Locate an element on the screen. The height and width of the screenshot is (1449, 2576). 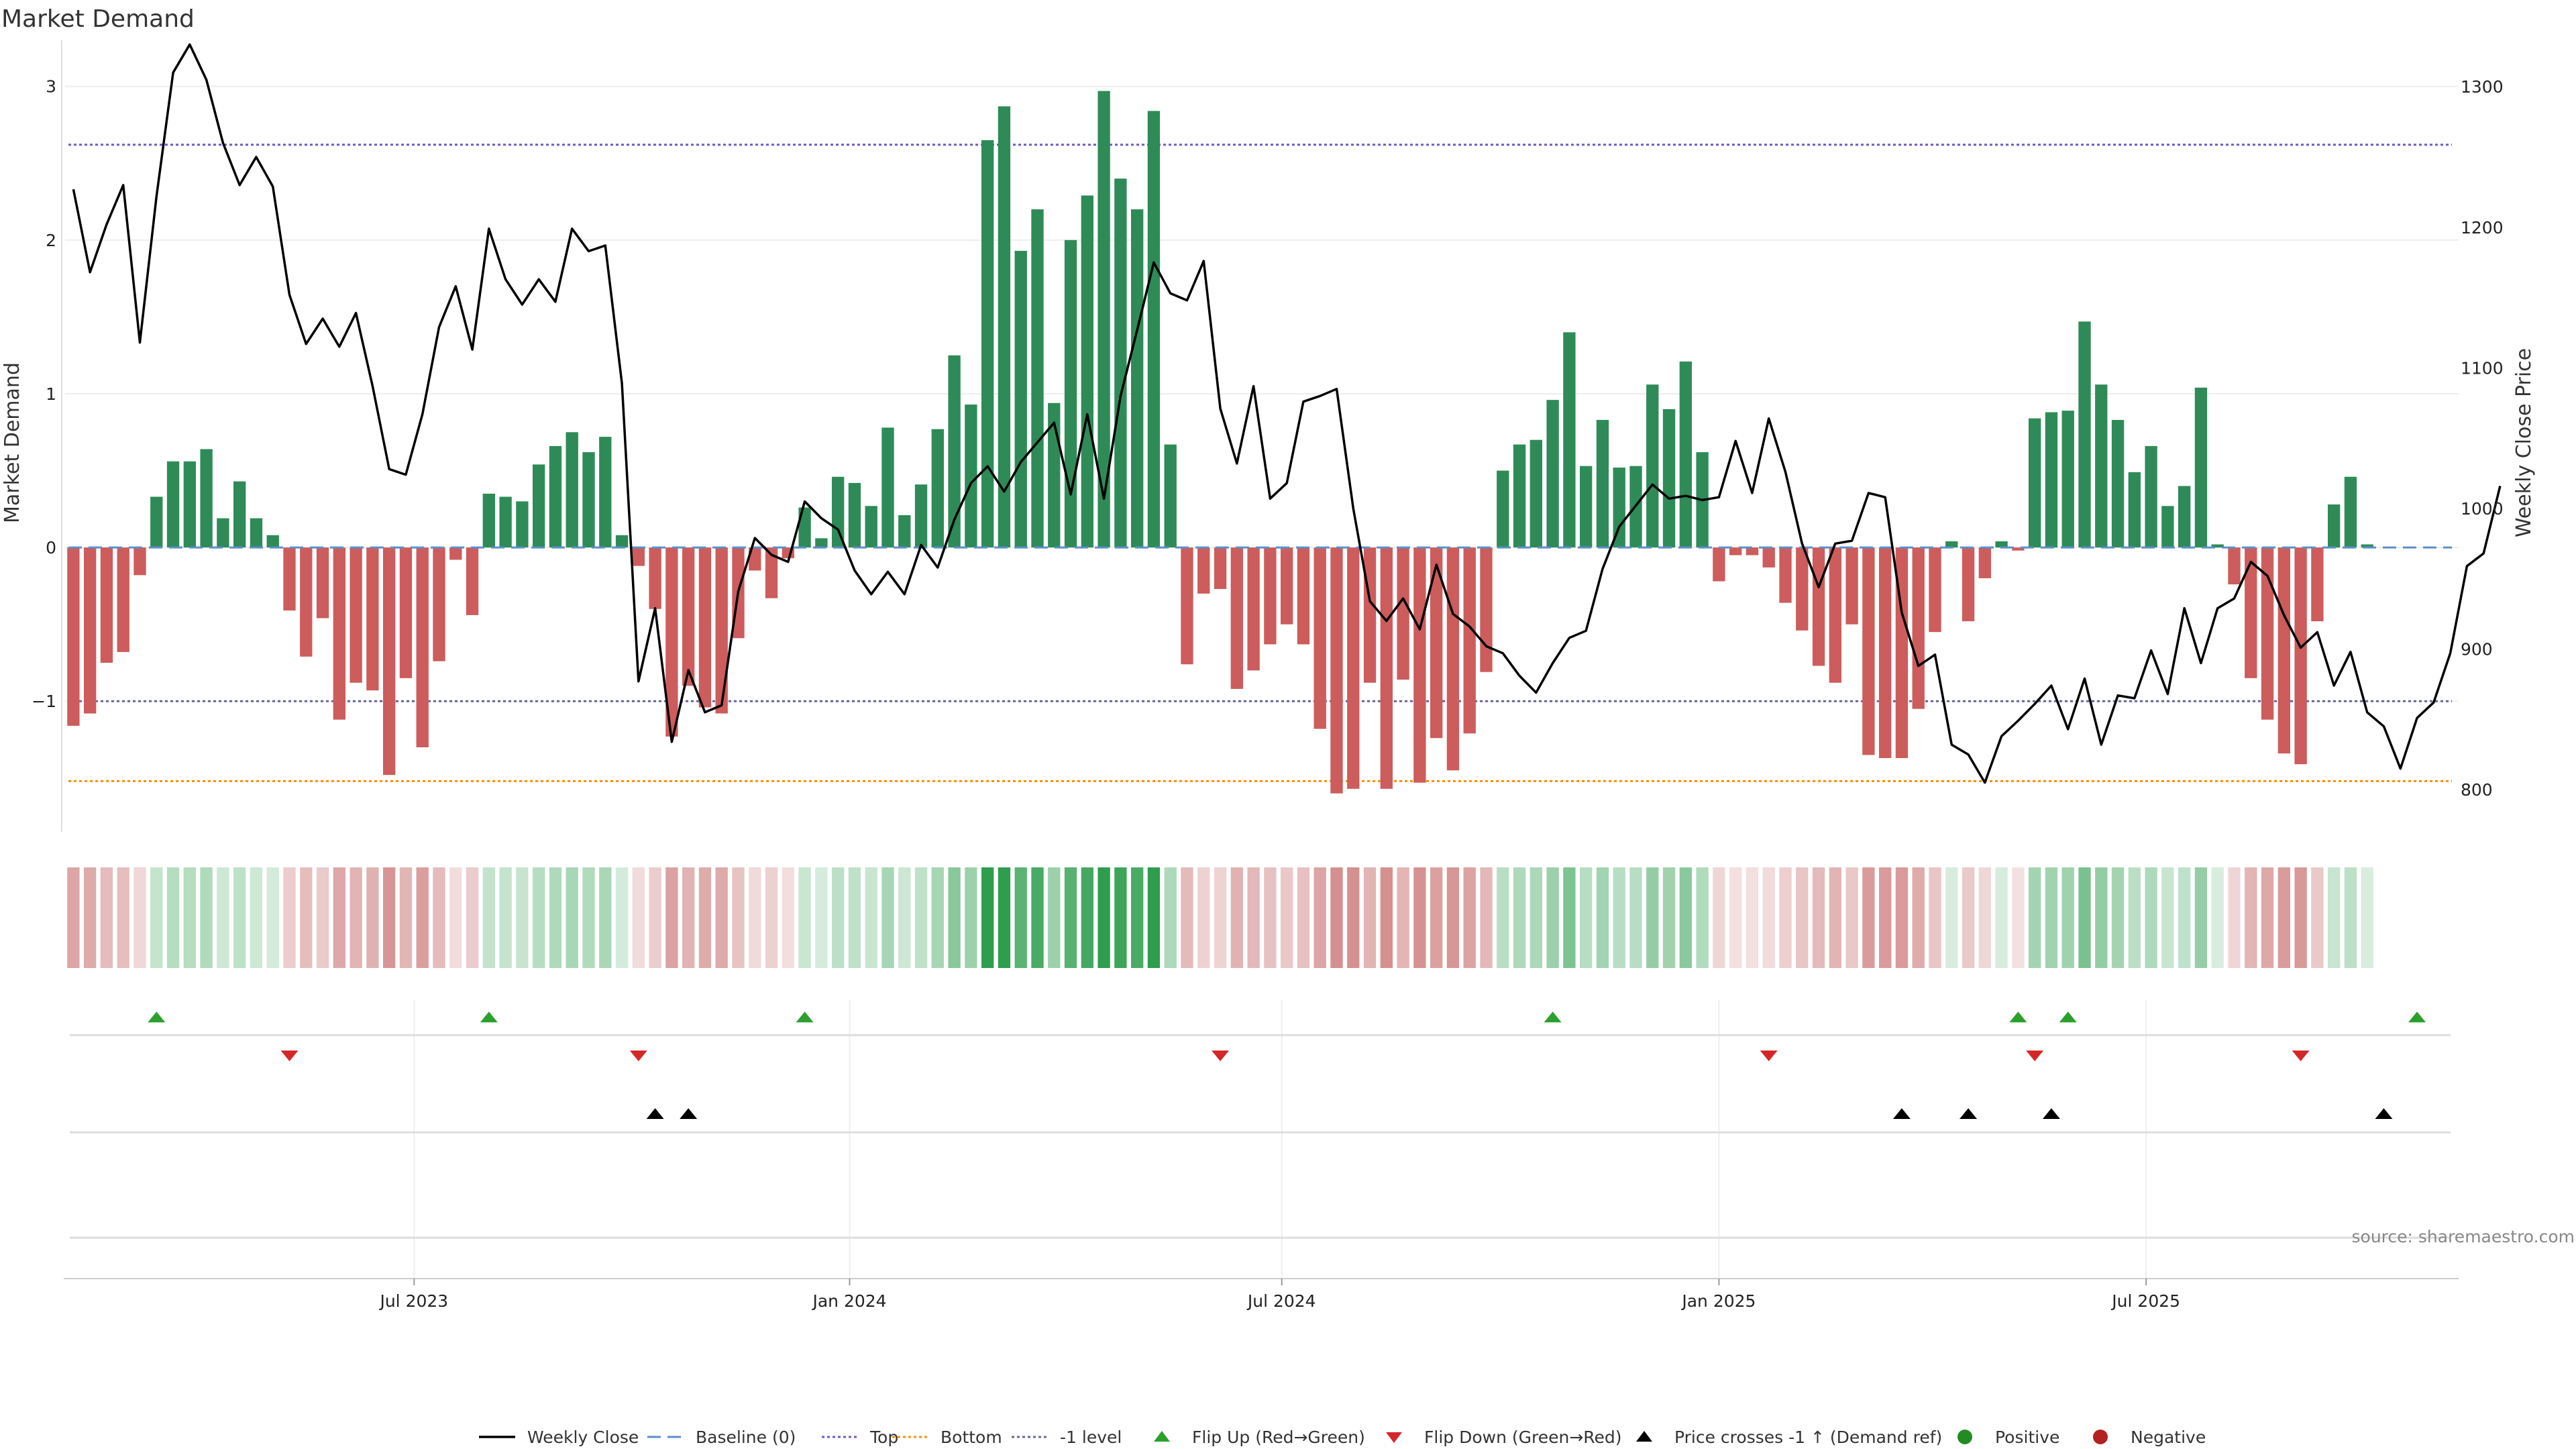
left-axis-title: Market Demand is located at coordinates (12, 442).